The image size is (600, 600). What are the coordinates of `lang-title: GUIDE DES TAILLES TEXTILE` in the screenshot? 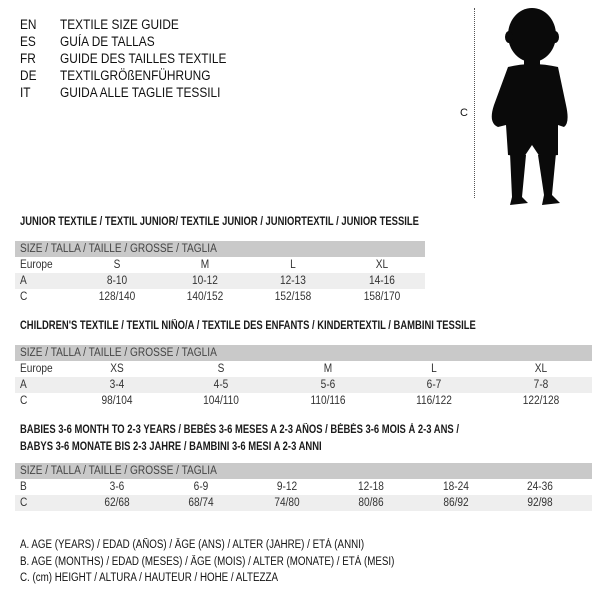 It's located at (143, 58).